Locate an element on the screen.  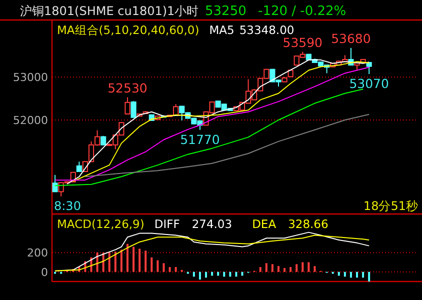
y-tick-label: 52000 is located at coordinates (30, 121).